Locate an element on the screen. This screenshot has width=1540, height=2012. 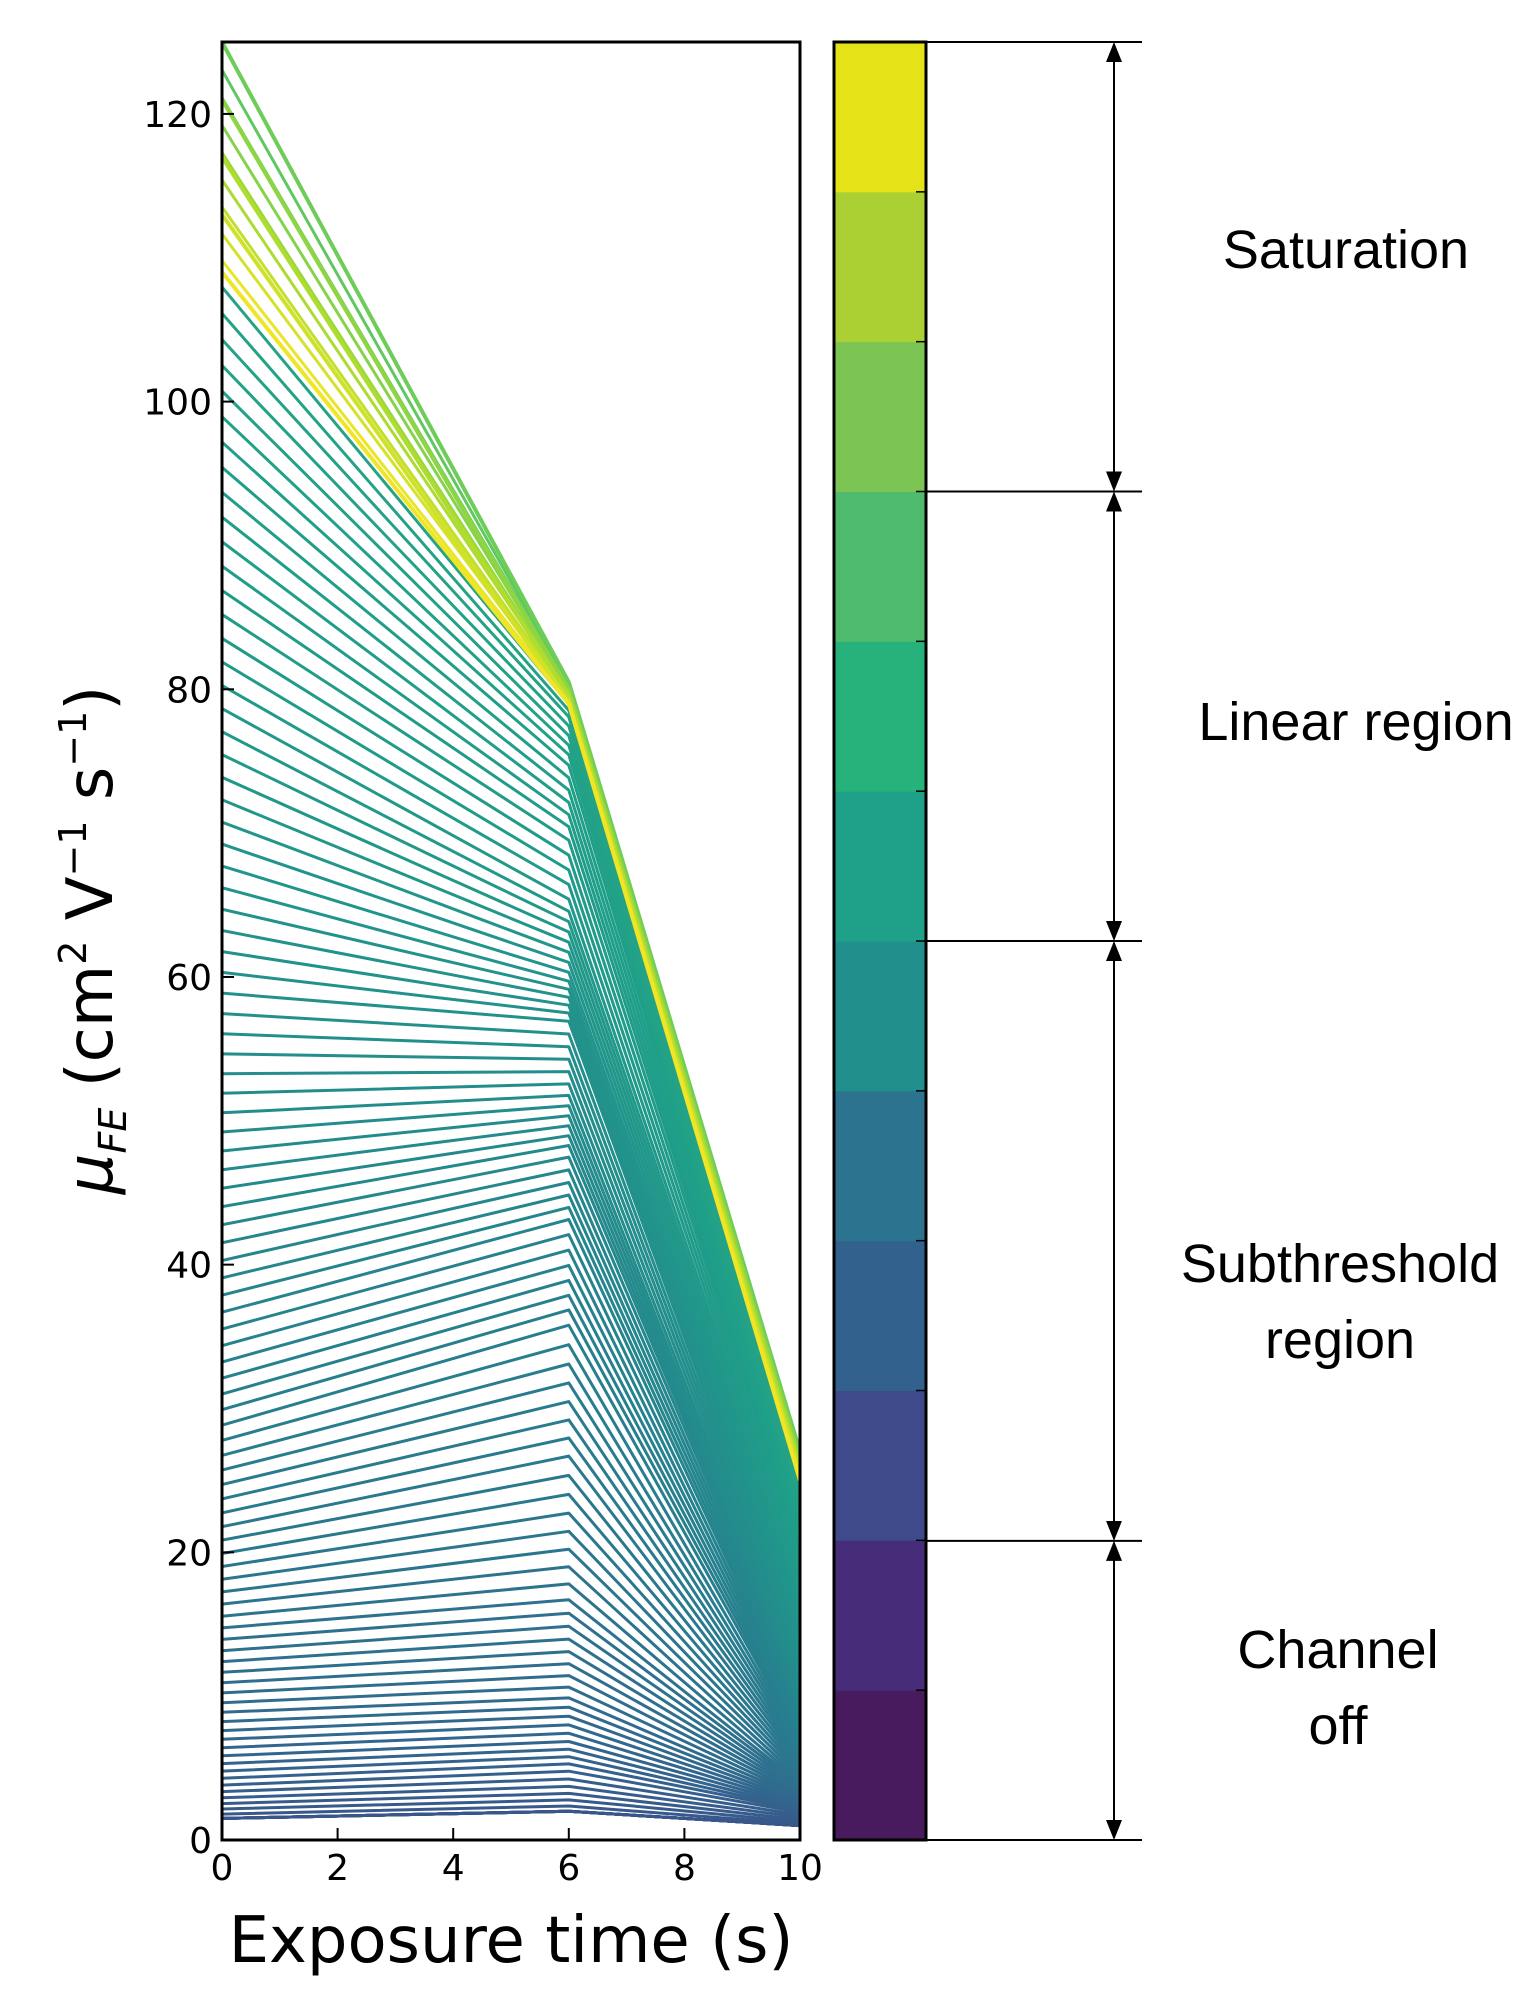
x-tick-label: 0 is located at coordinates (222, 1868).